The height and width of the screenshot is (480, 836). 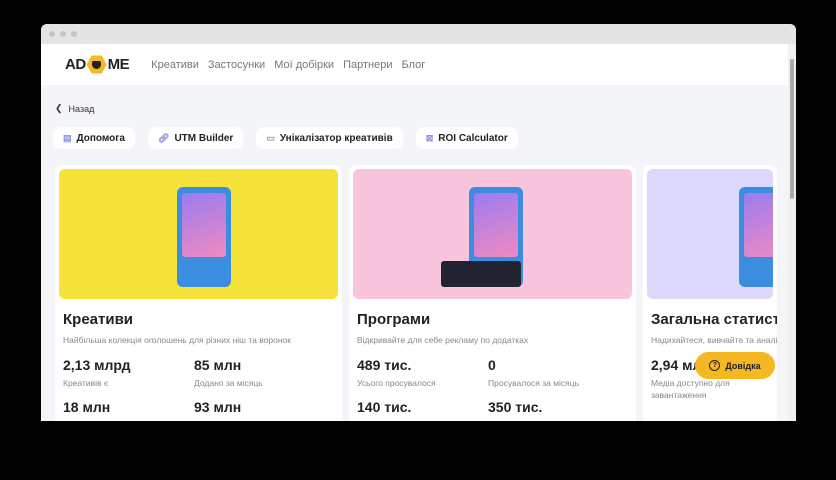 I want to click on card-subtitle: Надихайтеся, вивчайте та аналізуйте, so click(x=714, y=340).